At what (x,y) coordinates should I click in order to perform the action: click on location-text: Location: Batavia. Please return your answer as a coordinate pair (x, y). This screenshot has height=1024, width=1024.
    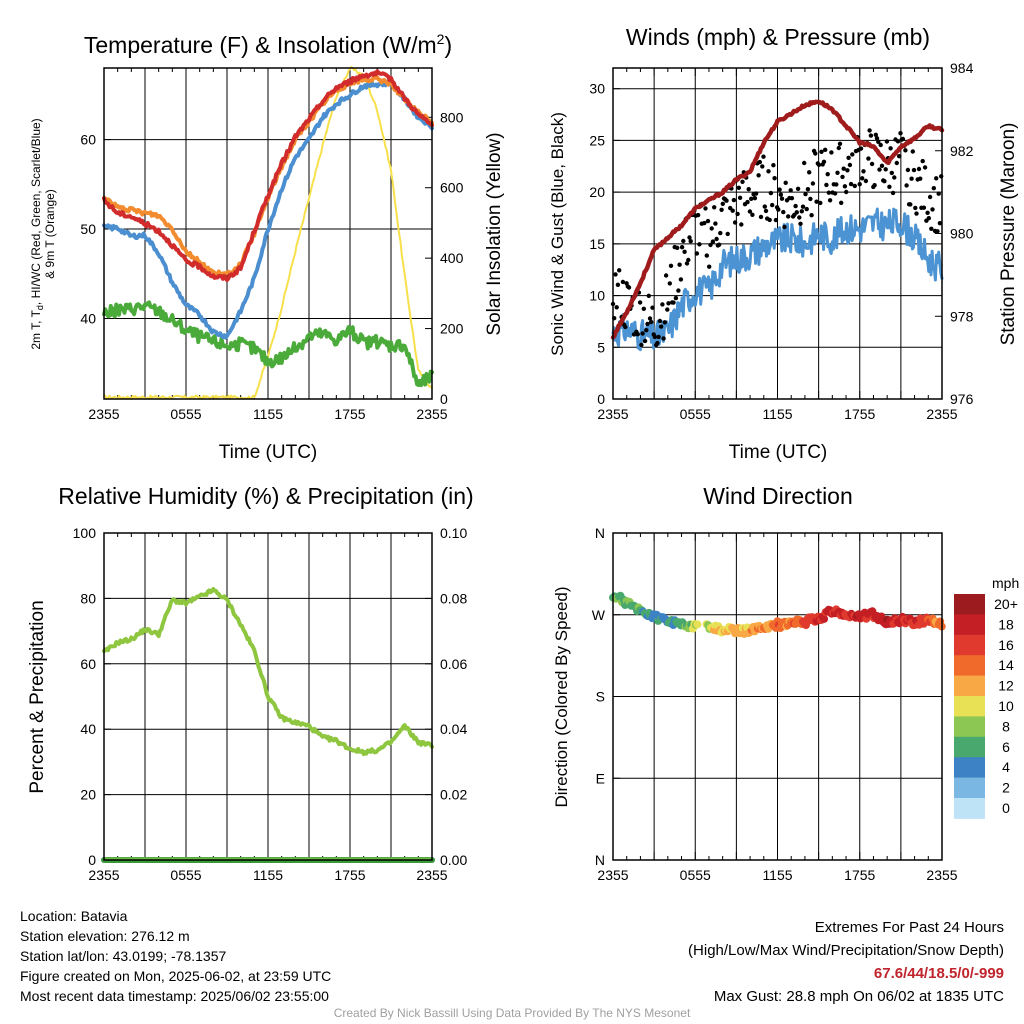
    Looking at the image, I should click on (74, 916).